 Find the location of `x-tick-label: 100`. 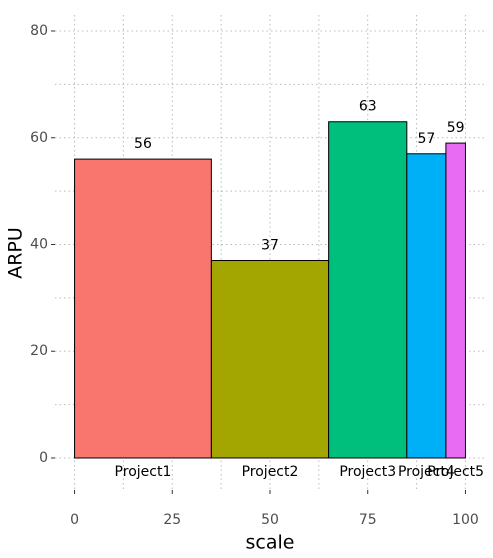

x-tick-label: 100 is located at coordinates (465, 520).